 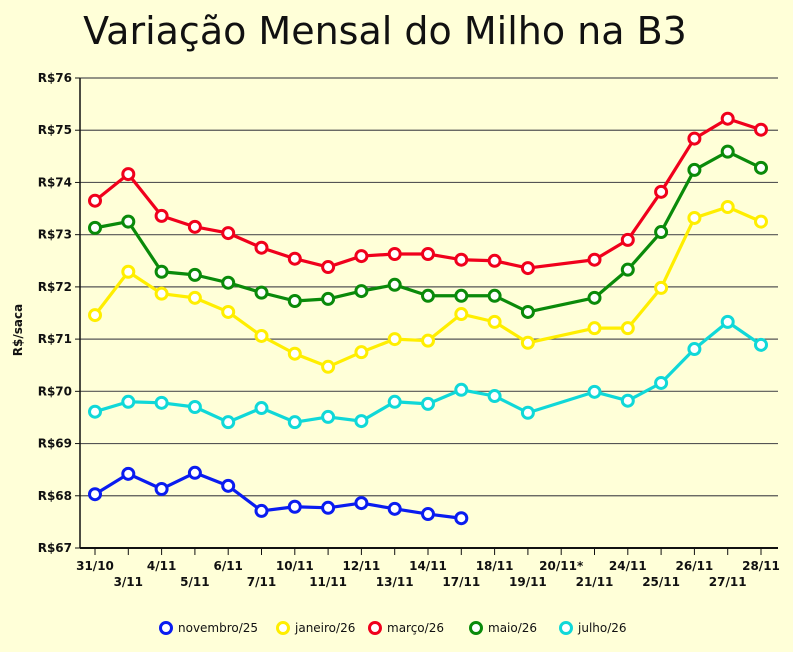 I want to click on x-tick-label: 12/11, so click(x=362, y=566).